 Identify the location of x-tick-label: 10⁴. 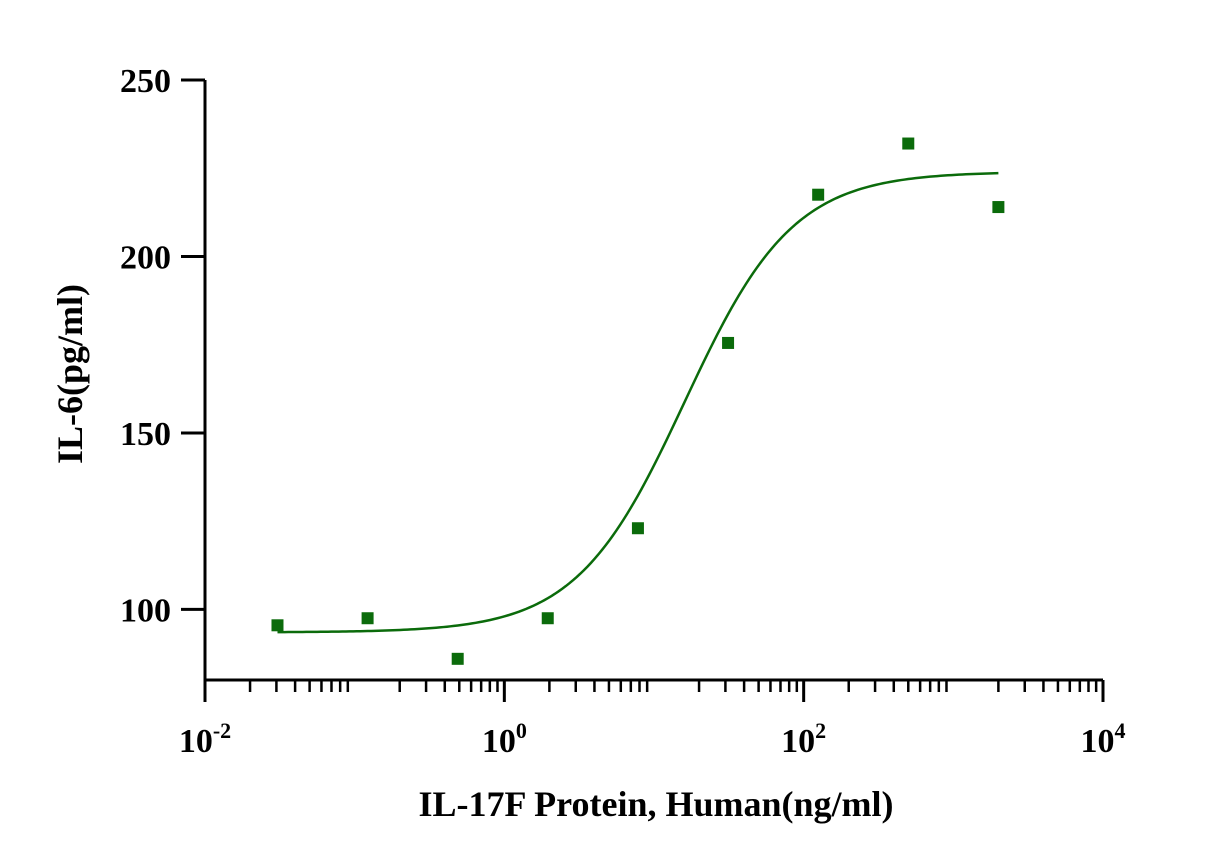
(1103, 739).